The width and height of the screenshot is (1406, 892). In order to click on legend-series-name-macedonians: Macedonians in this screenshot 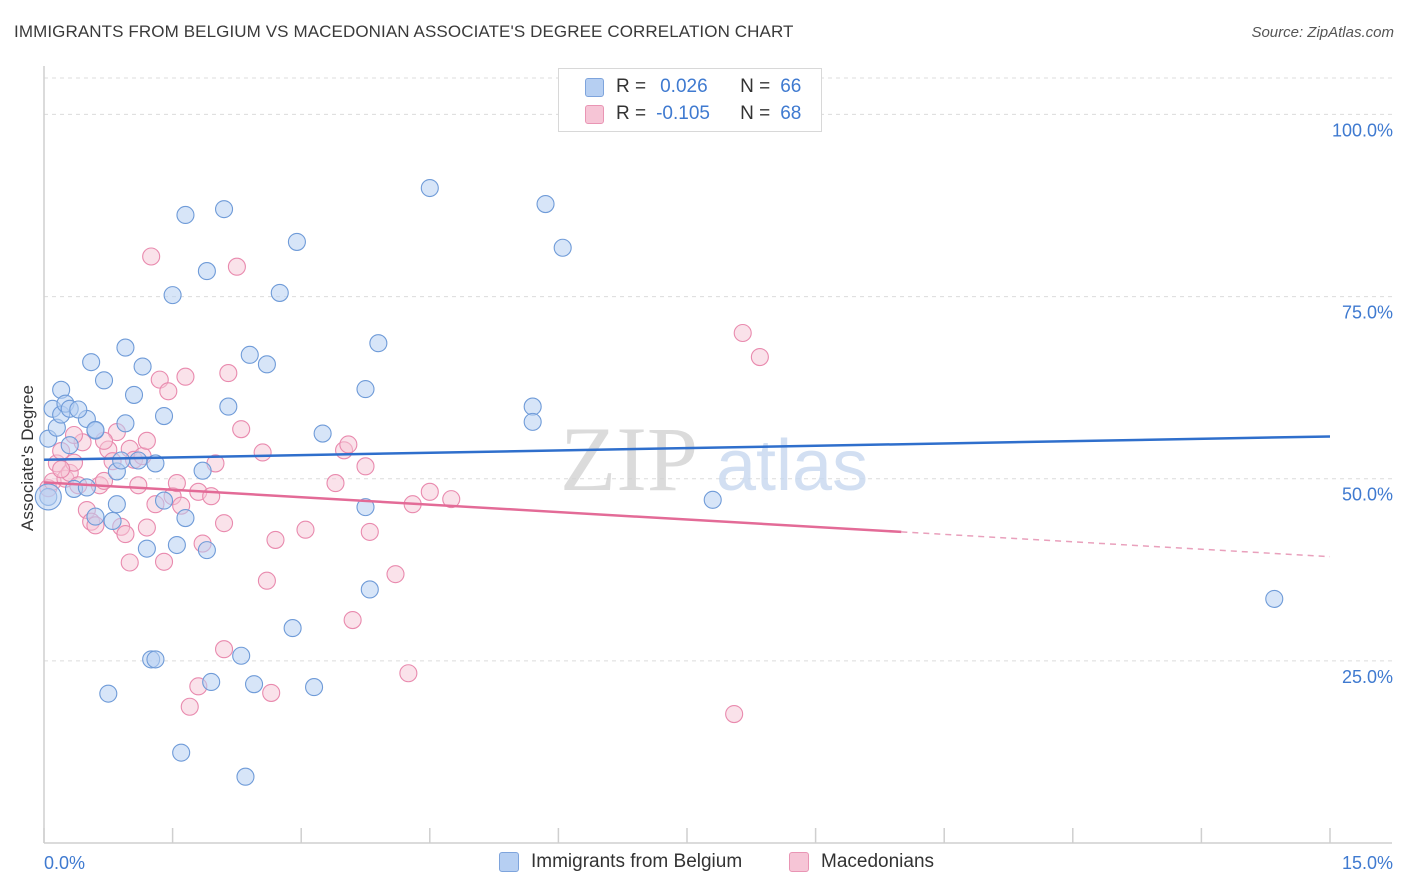, I will do `click(878, 861)`.